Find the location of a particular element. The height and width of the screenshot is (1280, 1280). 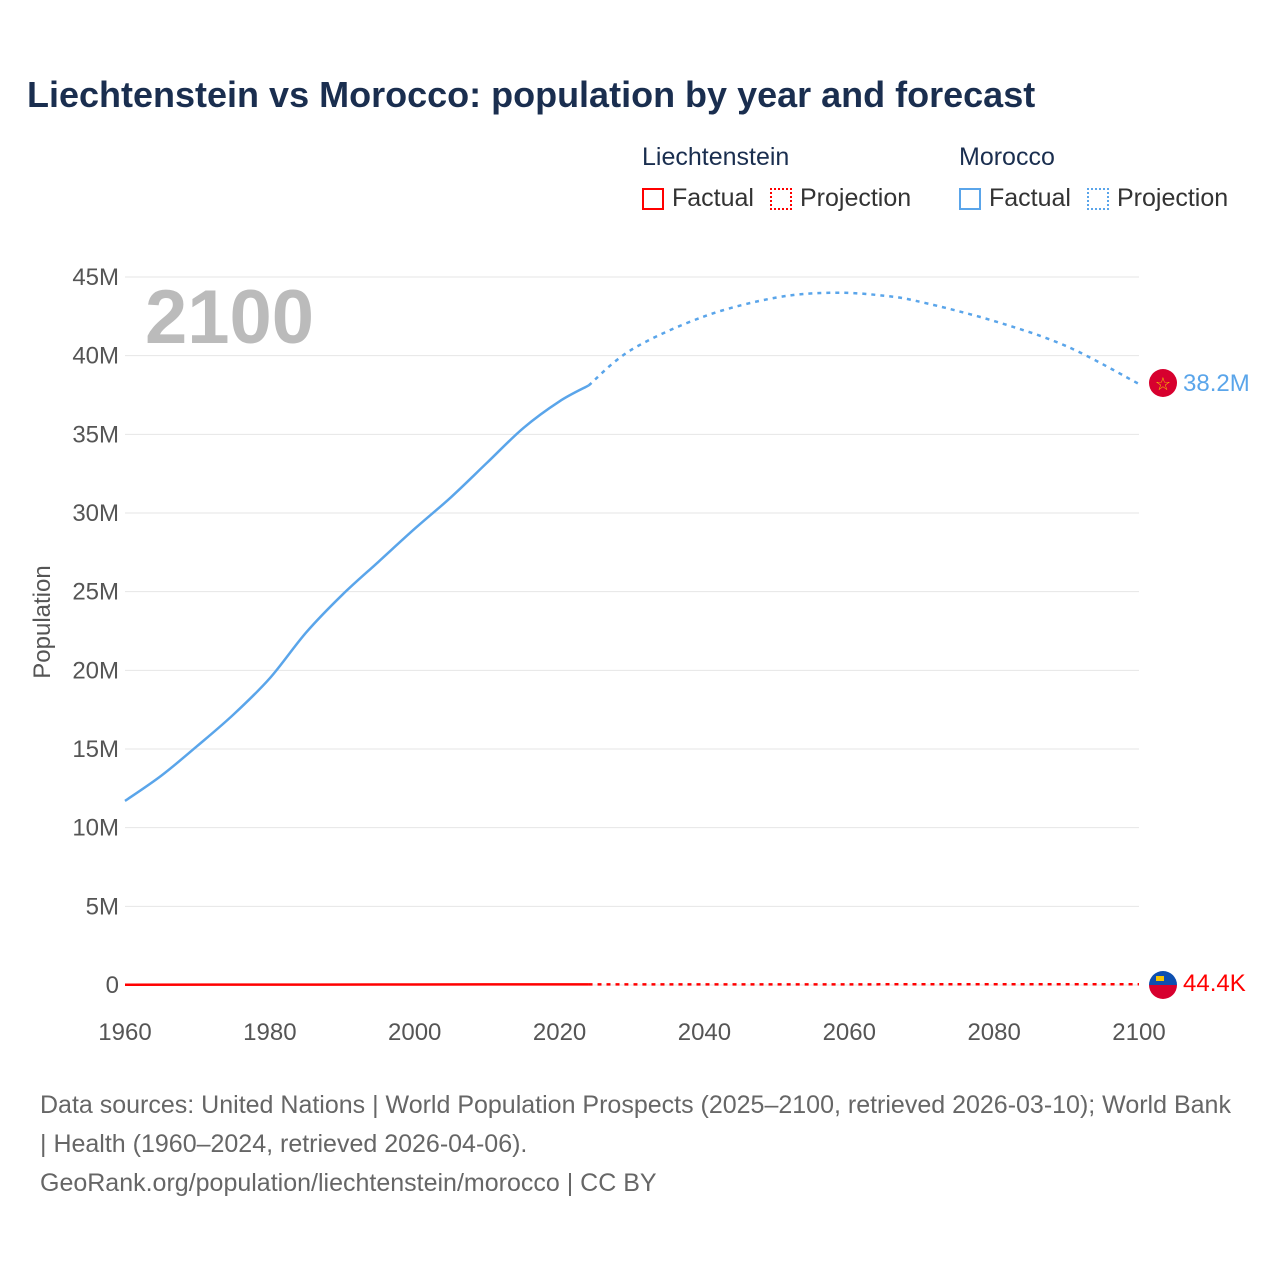

morocco-end-label: 38.2M is located at coordinates (1216, 383).